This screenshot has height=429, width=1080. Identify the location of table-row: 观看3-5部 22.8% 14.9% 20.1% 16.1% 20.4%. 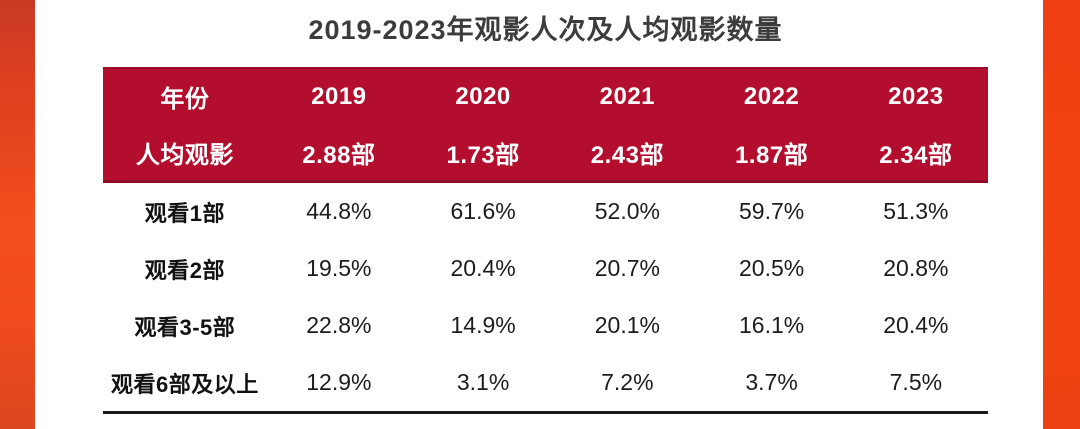
(545, 325).